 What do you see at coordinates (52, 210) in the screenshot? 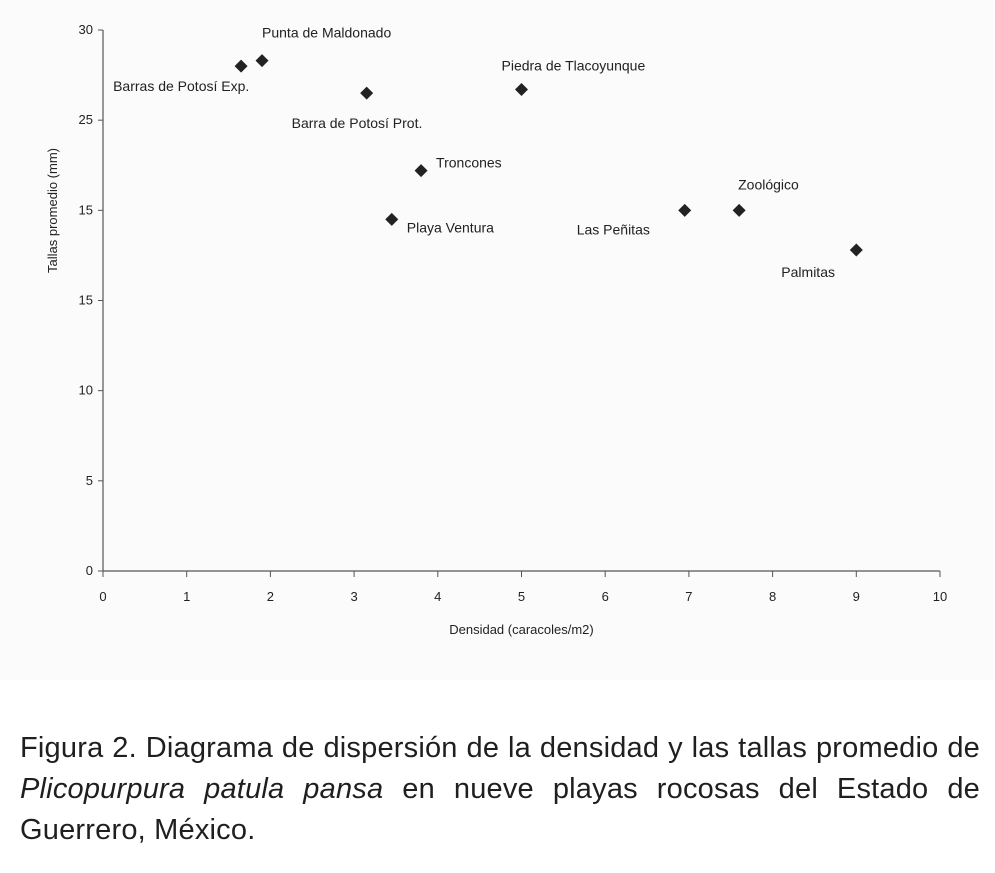
I see `y-axis-title: Tallas promedio (mm)` at bounding box center [52, 210].